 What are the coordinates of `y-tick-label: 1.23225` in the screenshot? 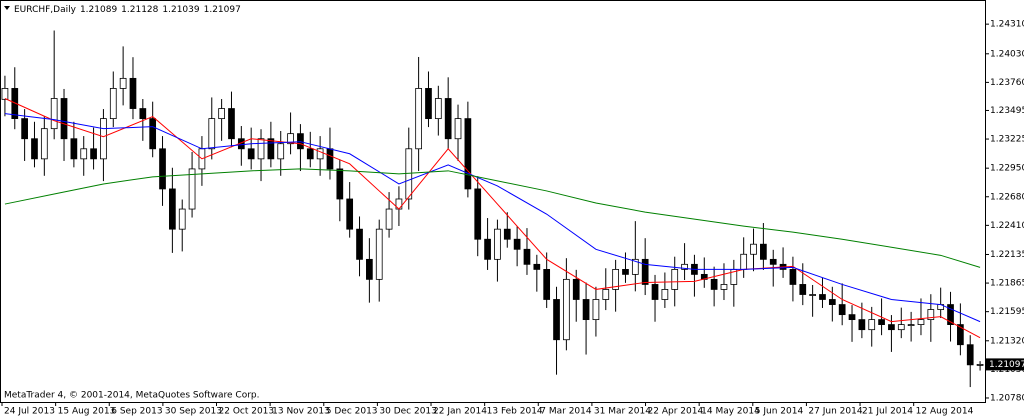 It's located at (1007, 140).